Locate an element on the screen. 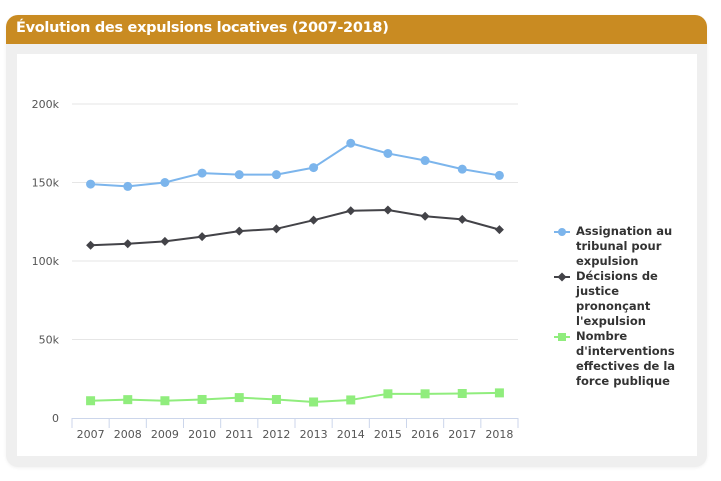  y-tick-label: 200k is located at coordinates (46, 104).